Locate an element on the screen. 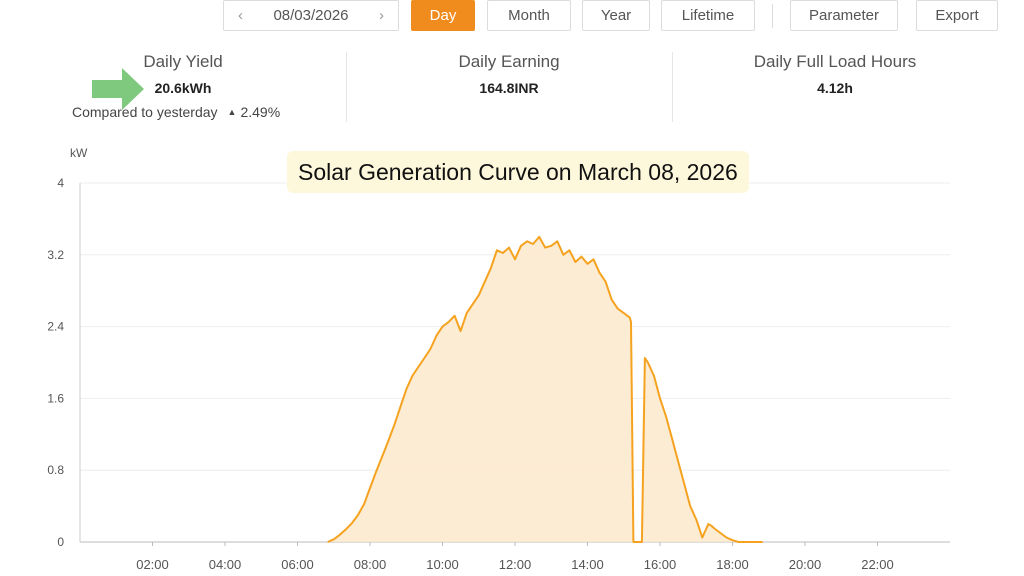 The width and height of the screenshot is (1024, 576). daily-yield-label: Daily Yield is located at coordinates (183, 61).